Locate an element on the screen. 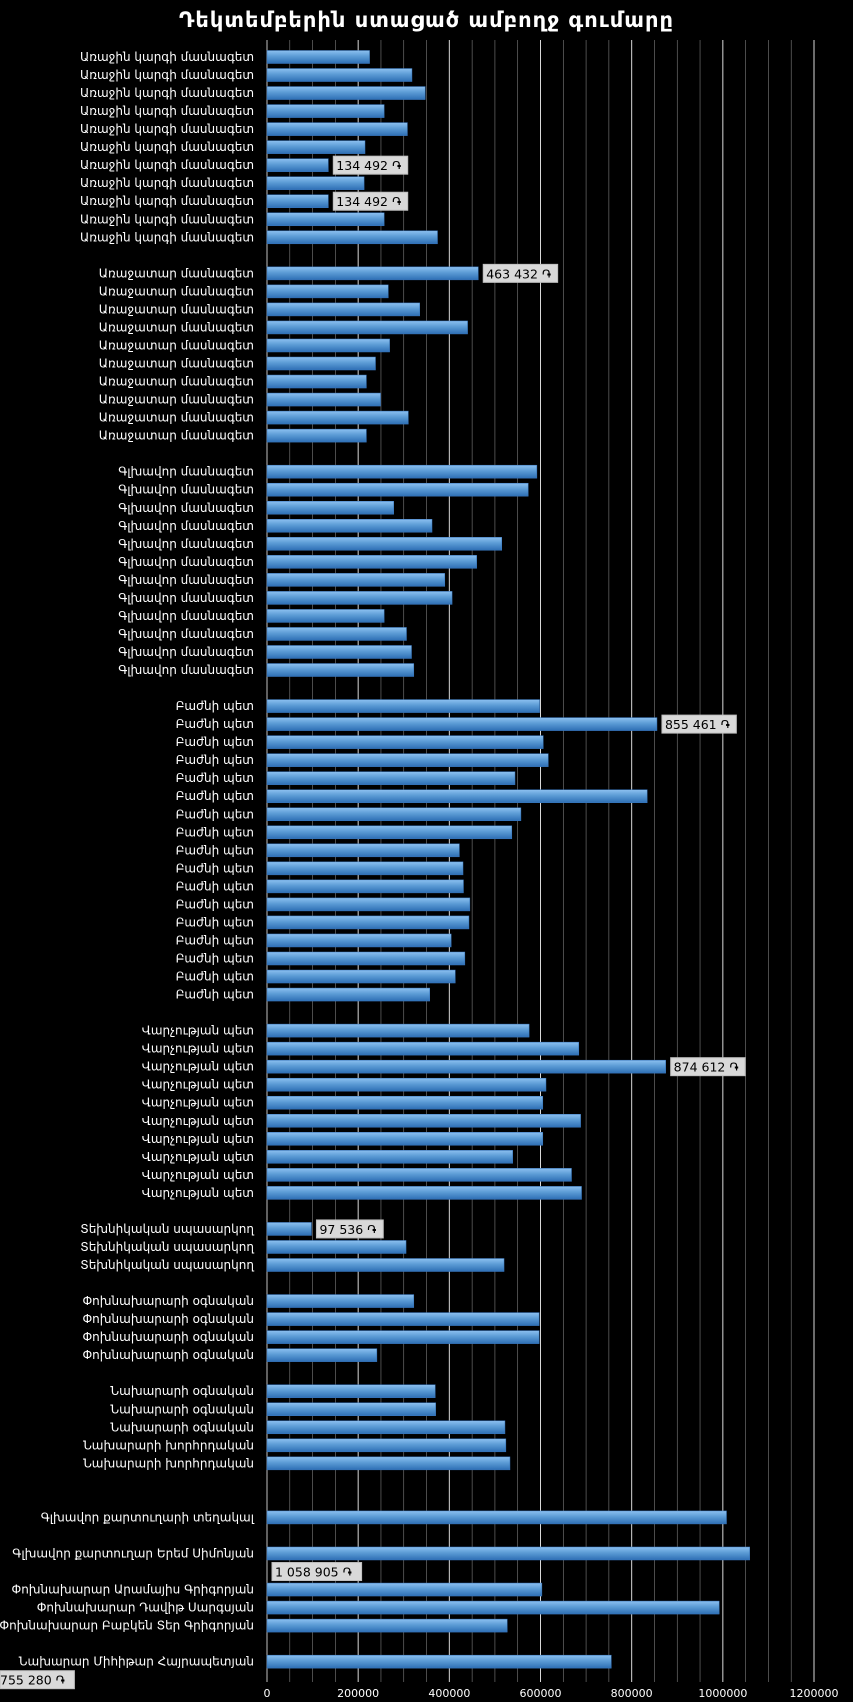  data-label: 855 461 ֏ is located at coordinates (698, 724).